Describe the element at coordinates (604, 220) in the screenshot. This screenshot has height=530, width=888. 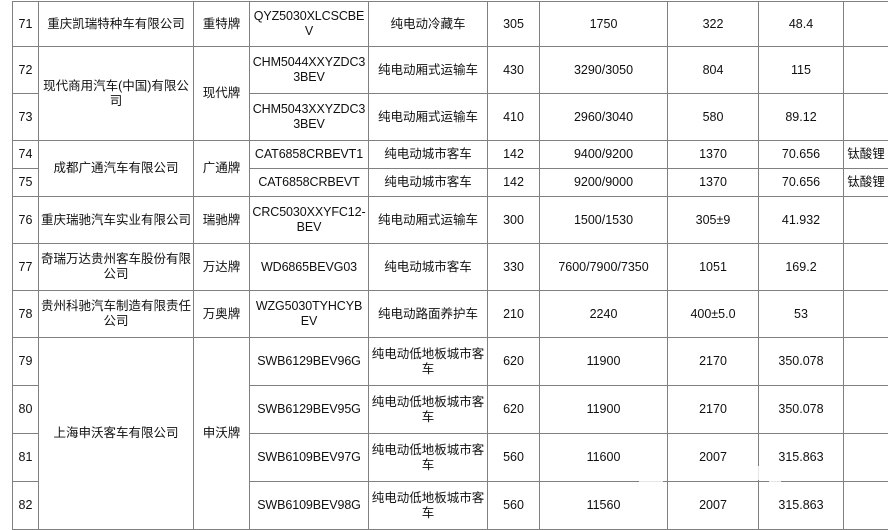
I see `cell-mass: 1500/1530` at that location.